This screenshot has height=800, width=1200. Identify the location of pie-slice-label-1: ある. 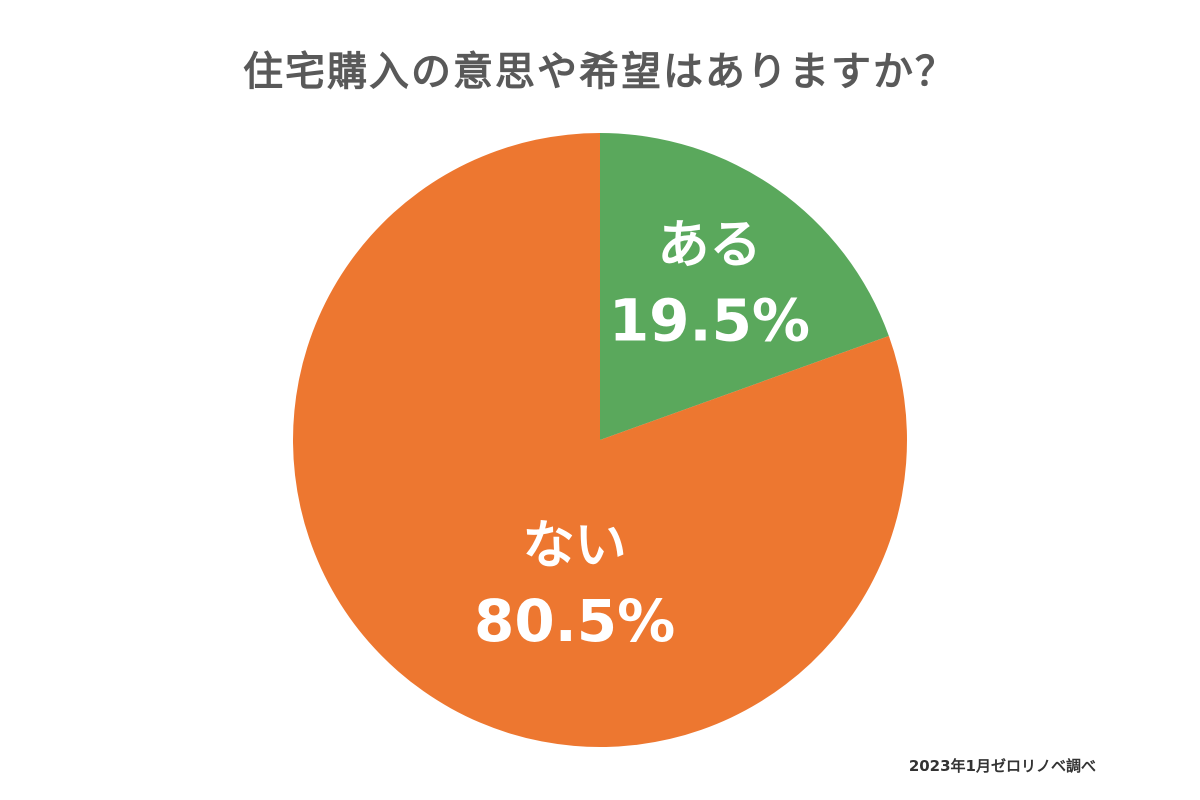
(709, 245).